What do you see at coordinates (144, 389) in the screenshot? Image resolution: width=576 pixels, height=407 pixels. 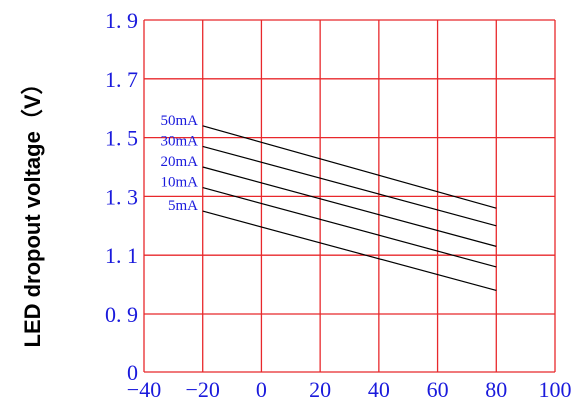 I see `x-tick-label: −40` at bounding box center [144, 389].